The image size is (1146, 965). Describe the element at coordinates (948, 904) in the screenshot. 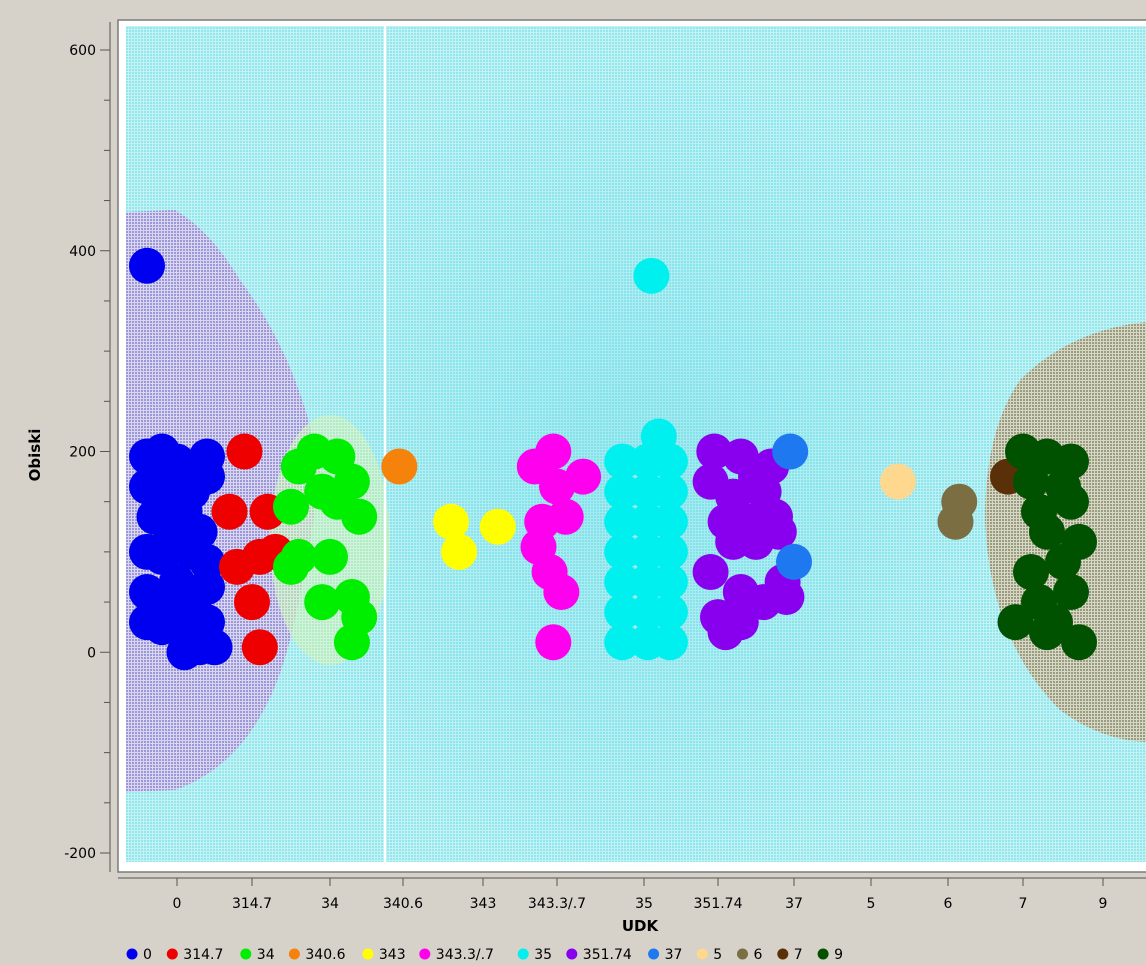

I see `x-tick-label: 6` at that location.